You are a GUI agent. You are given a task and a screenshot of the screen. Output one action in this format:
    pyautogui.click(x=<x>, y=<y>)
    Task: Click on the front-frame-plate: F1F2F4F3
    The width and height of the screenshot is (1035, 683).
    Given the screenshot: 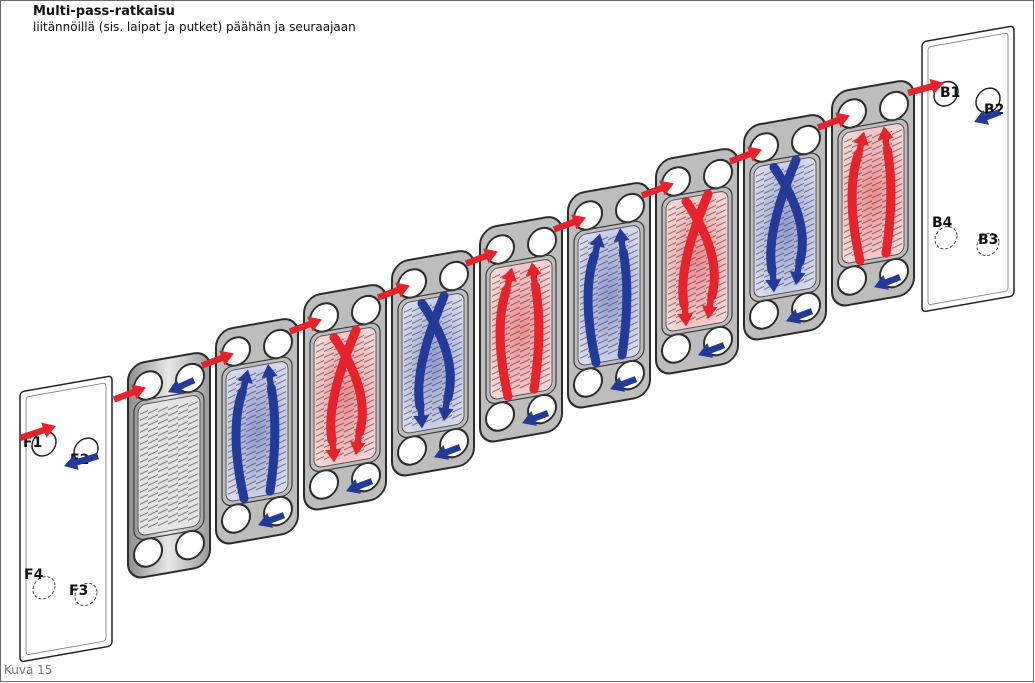 What is the action you would take?
    pyautogui.click(x=66, y=519)
    